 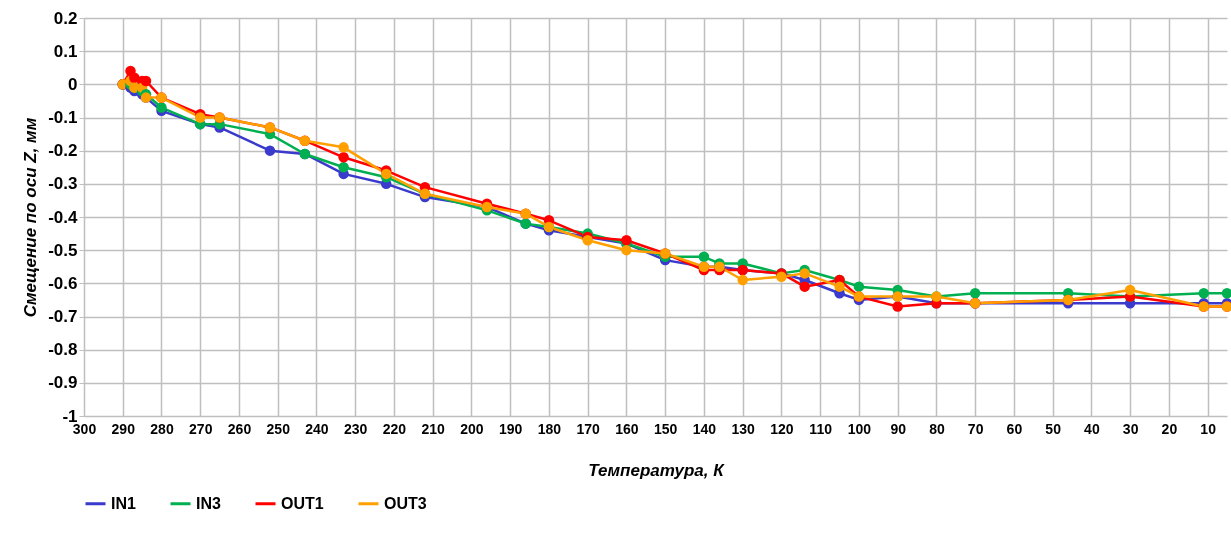 I want to click on x-tick-label: 170, so click(x=588, y=428).